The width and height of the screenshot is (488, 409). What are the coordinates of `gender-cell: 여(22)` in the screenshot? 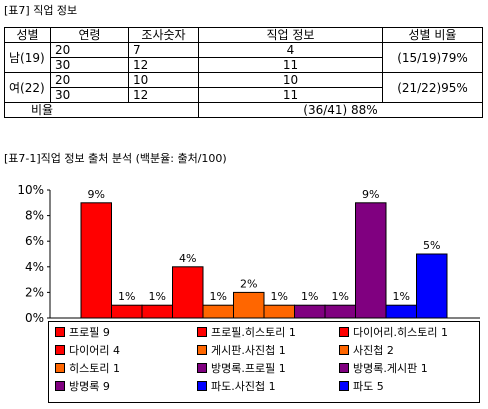 It's located at (27, 87).